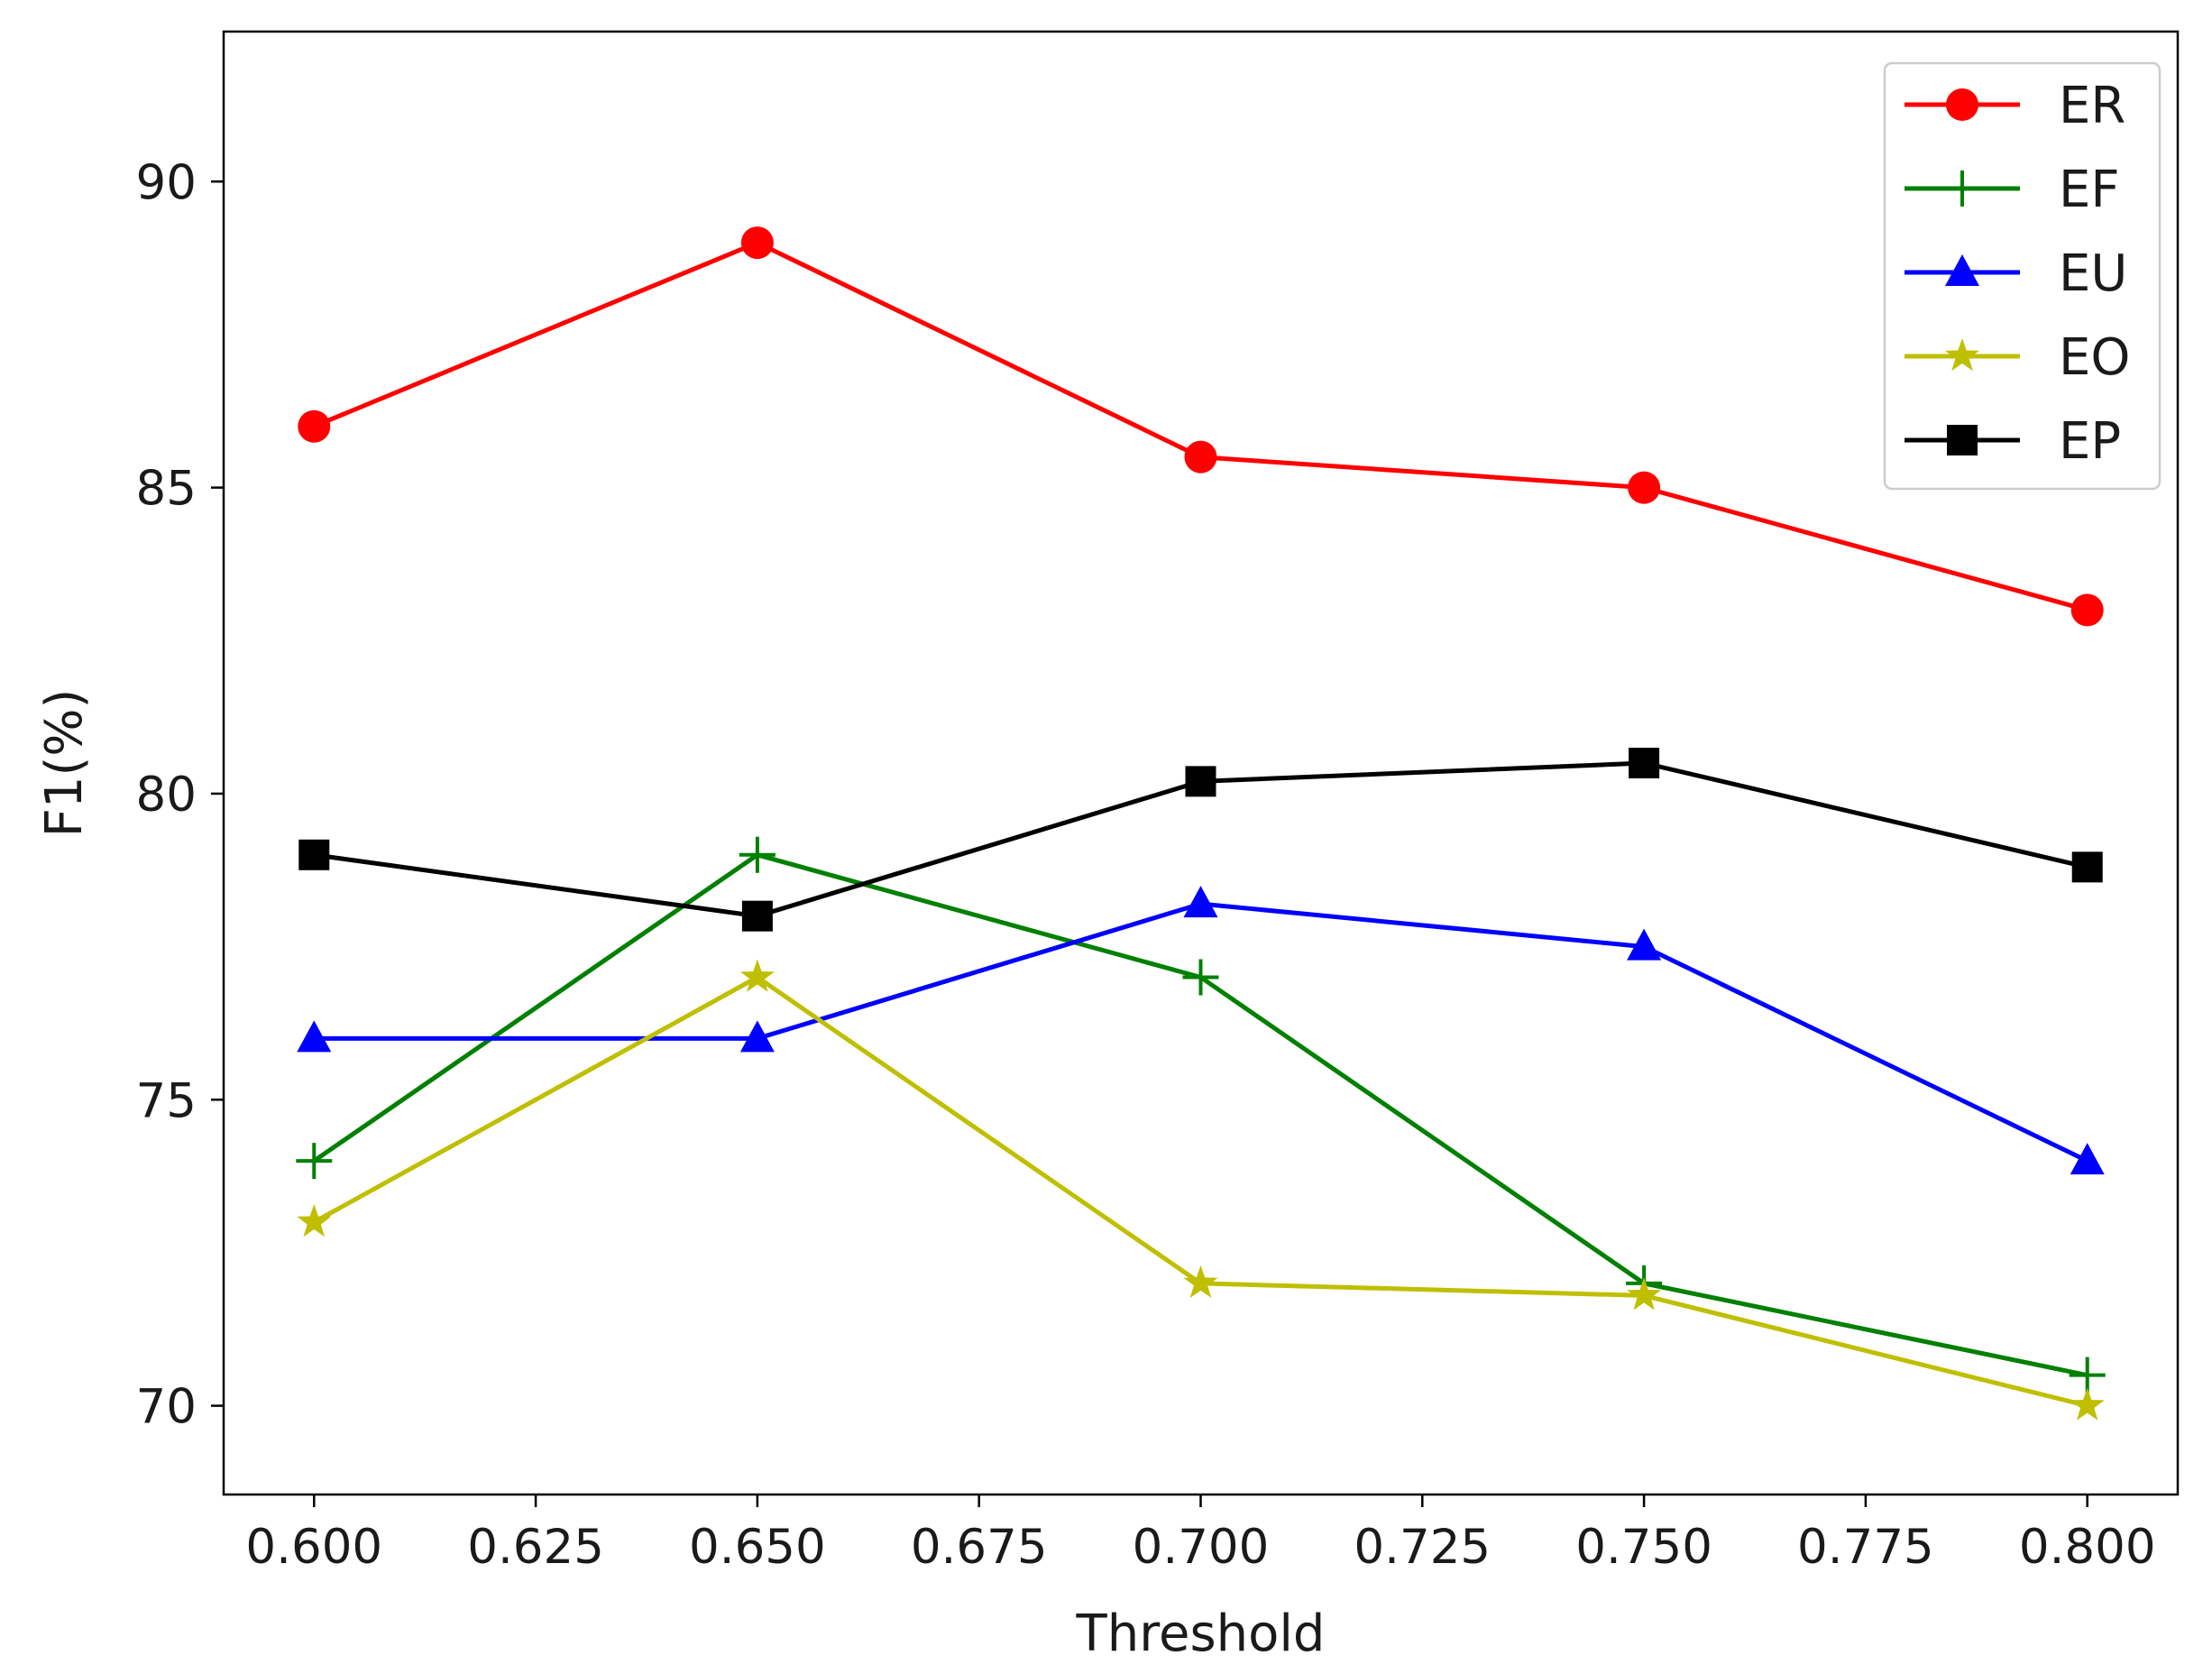 The width and height of the screenshot is (2212, 1674). Describe the element at coordinates (64, 763) in the screenshot. I see `y-axis-label: F1(%)` at that location.